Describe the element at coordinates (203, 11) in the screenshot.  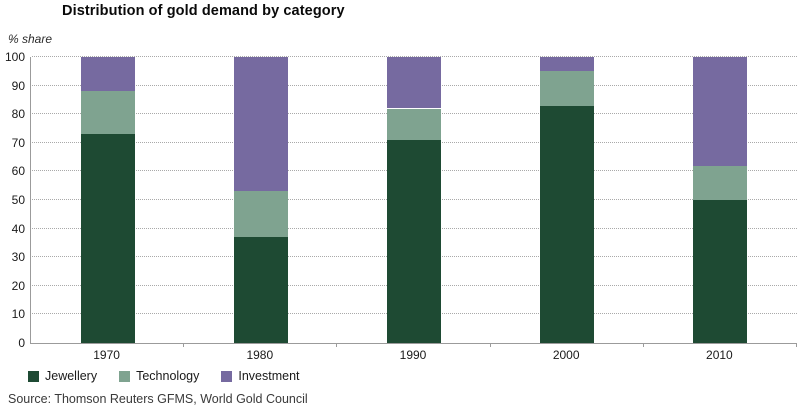
I see `chart-title: Distribution of gold demand by category` at that location.